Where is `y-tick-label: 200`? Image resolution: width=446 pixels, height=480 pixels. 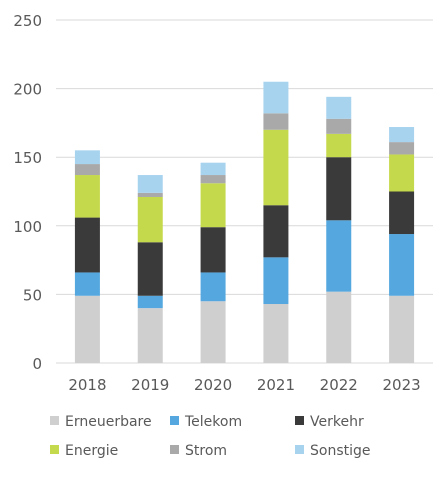
y-tick-label: 200 is located at coordinates (27, 90).